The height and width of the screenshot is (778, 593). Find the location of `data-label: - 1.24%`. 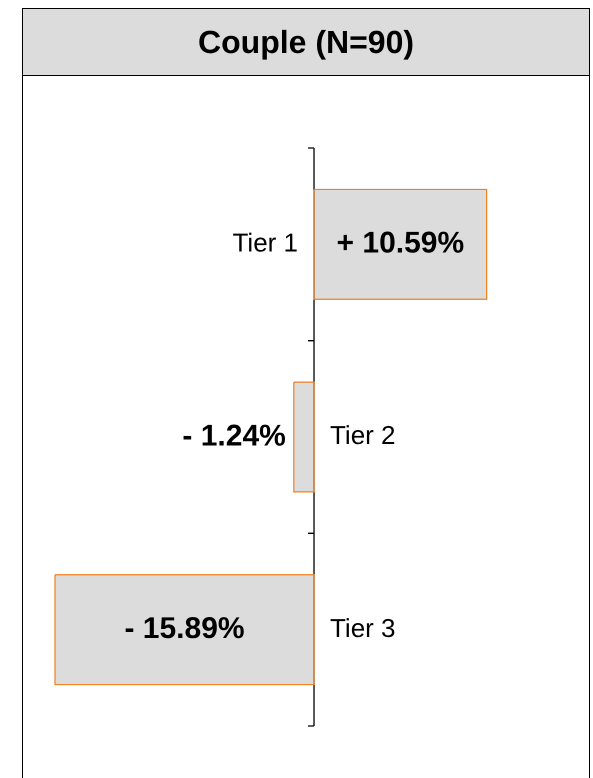

data-label: - 1.24% is located at coordinates (234, 435).